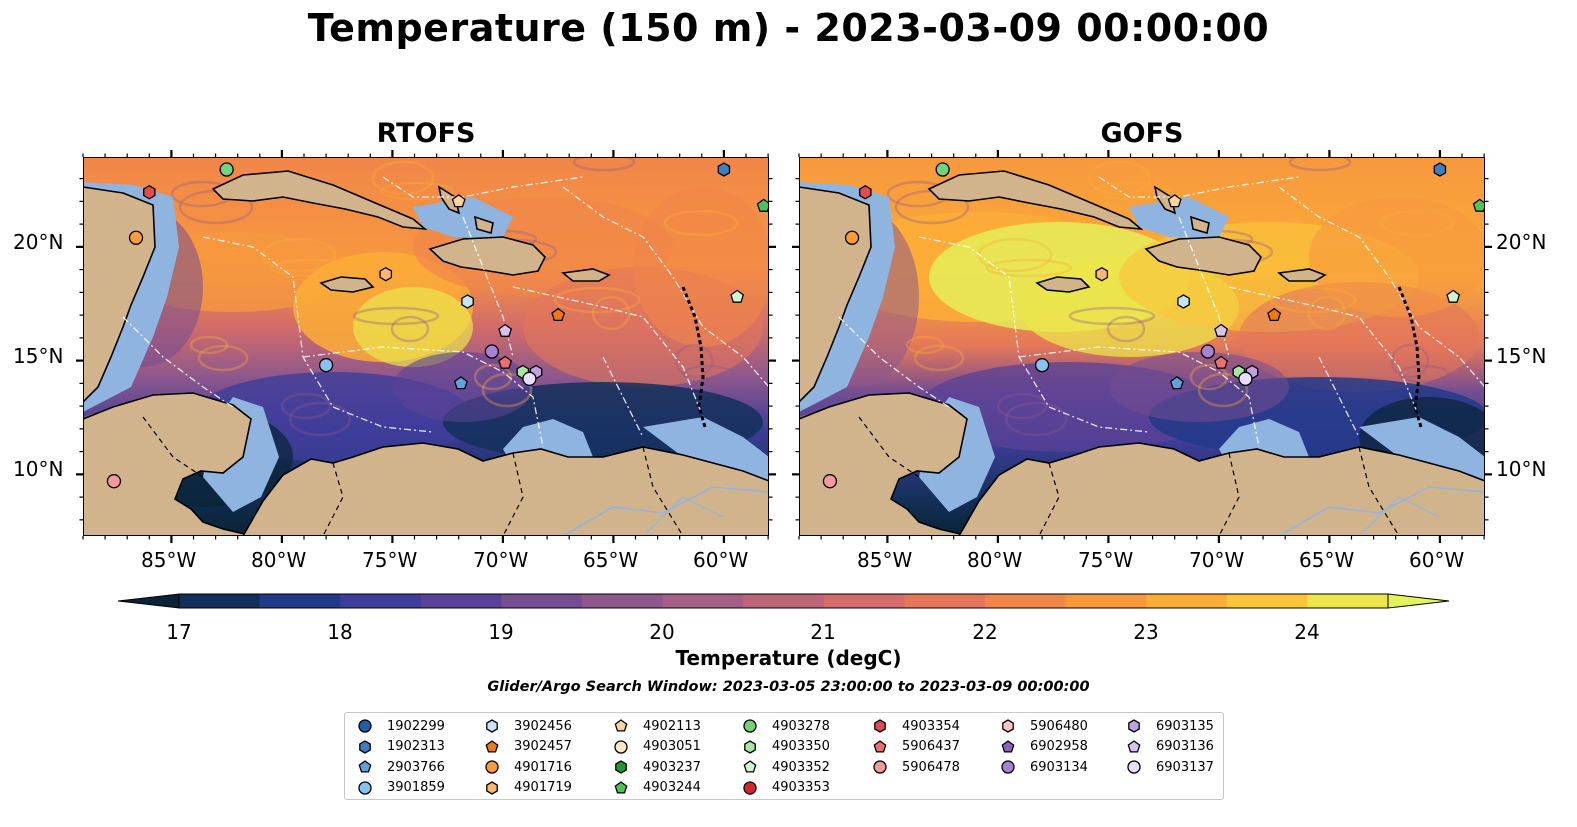  I want to click on legend-label: 3902457, so click(543, 746).